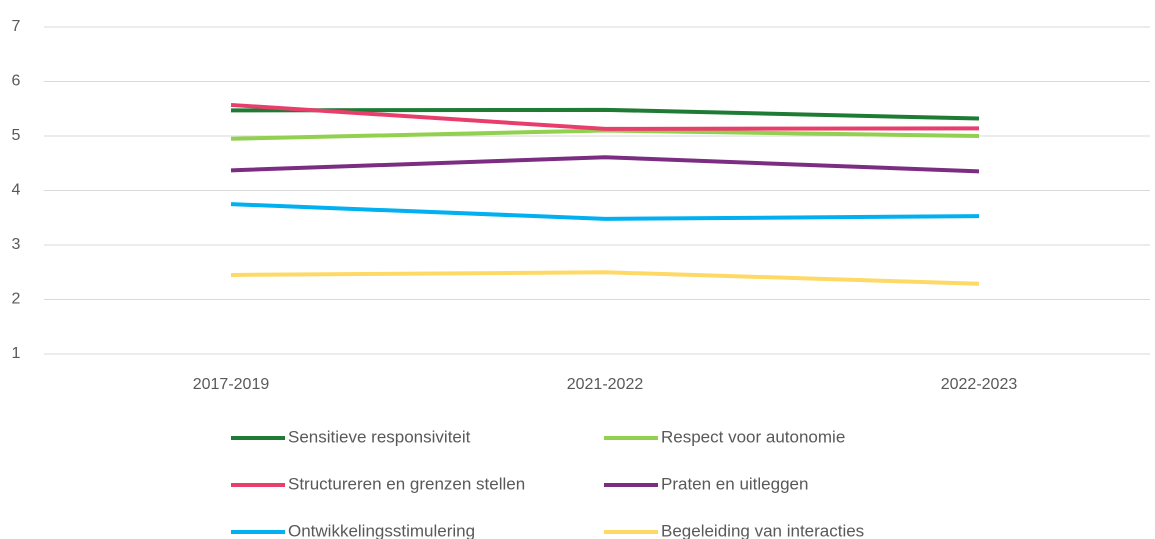 The image size is (1155, 539). What do you see at coordinates (605, 384) in the screenshot?
I see `x-tick-label: 2021-2022` at bounding box center [605, 384].